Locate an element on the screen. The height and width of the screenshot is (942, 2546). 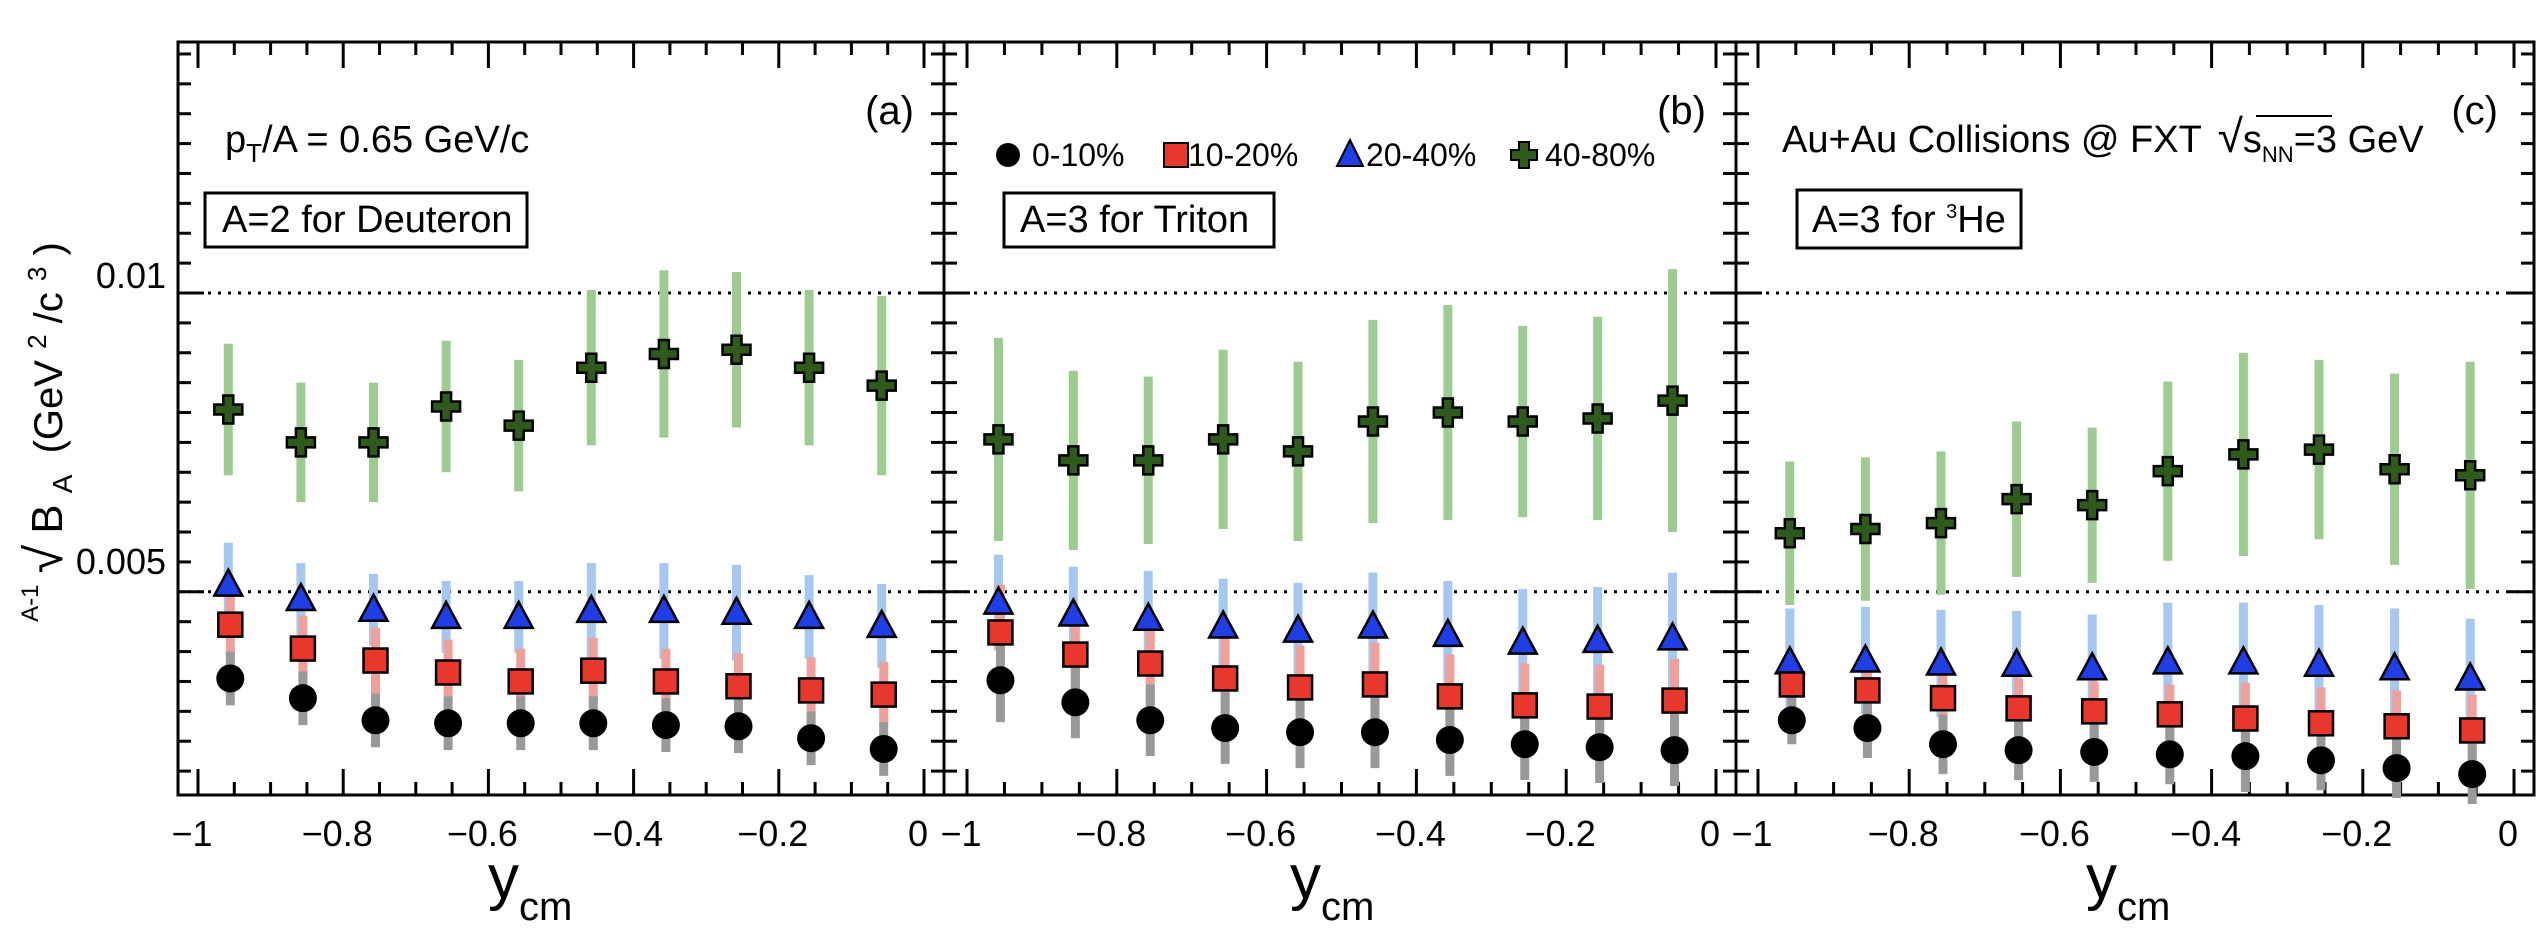
y-axis-title-unit-exp1: 2 is located at coordinates (37, 341).